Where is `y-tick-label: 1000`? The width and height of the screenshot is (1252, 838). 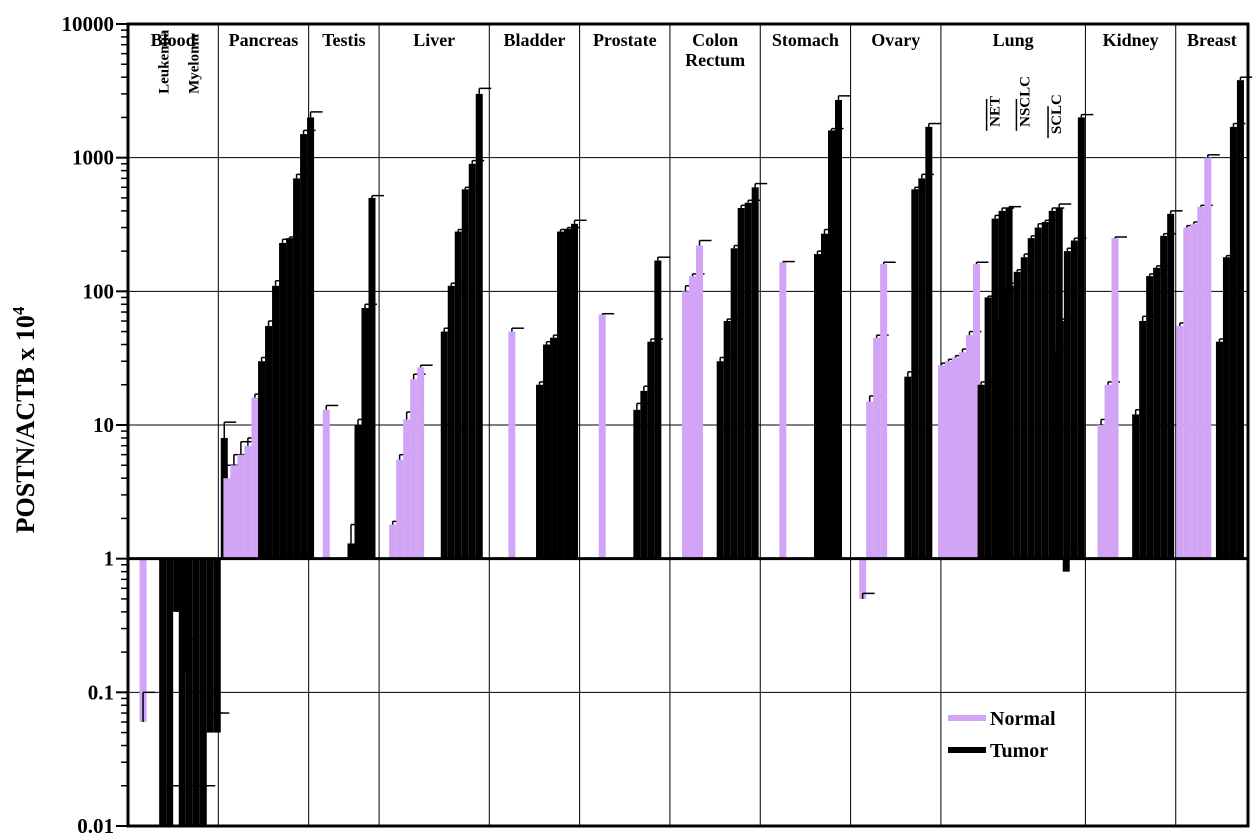
y-tick-label: 1000 is located at coordinates (93, 158).